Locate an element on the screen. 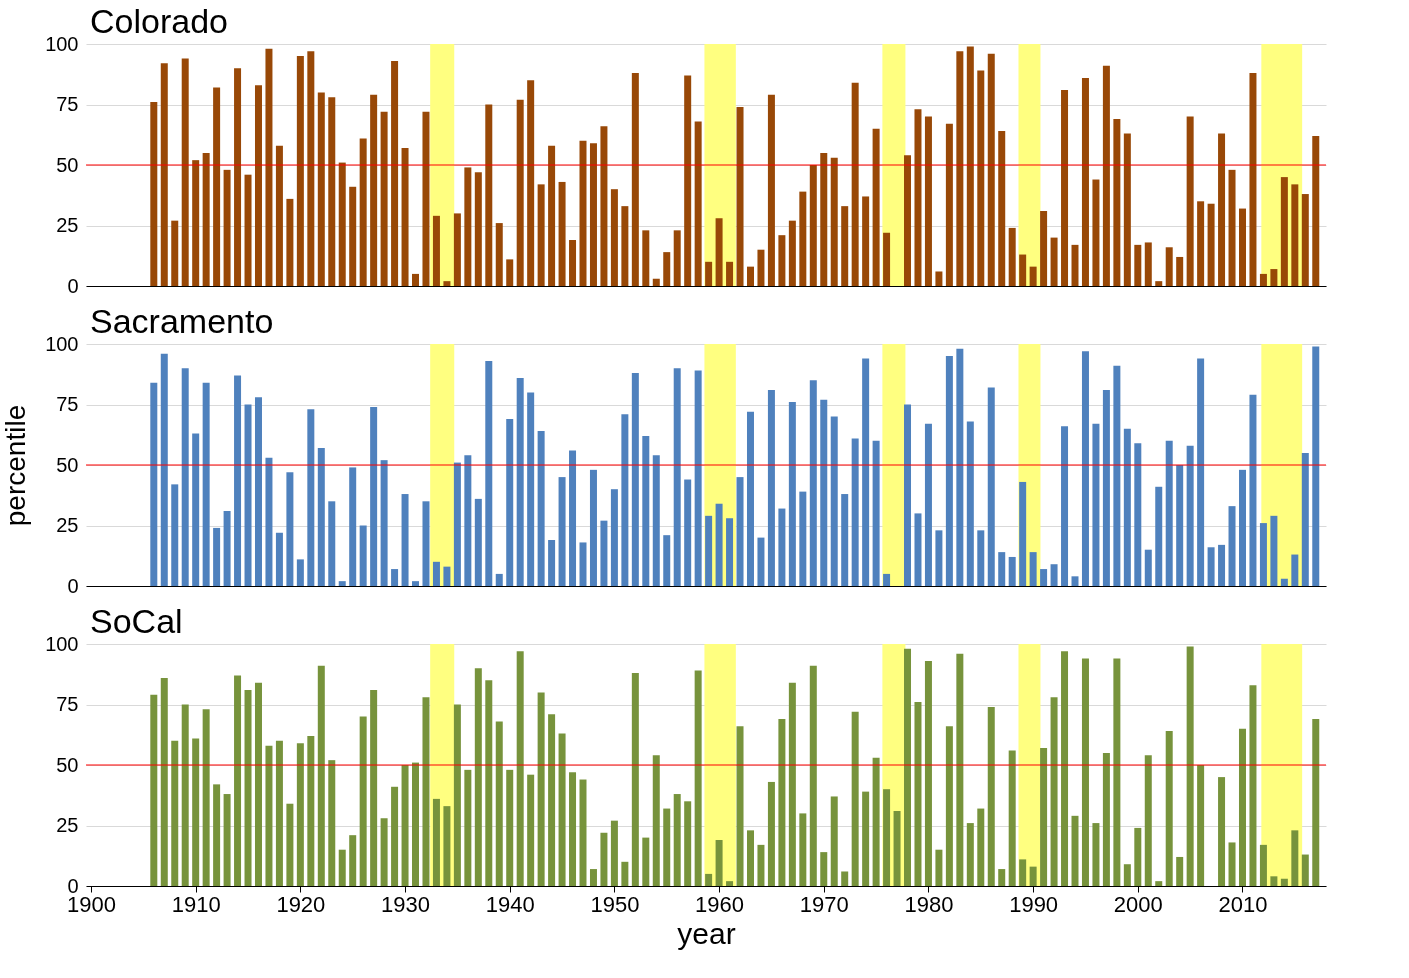 This screenshot has height=978, width=1409. y-tick-label: 100 is located at coordinates (62, 643).